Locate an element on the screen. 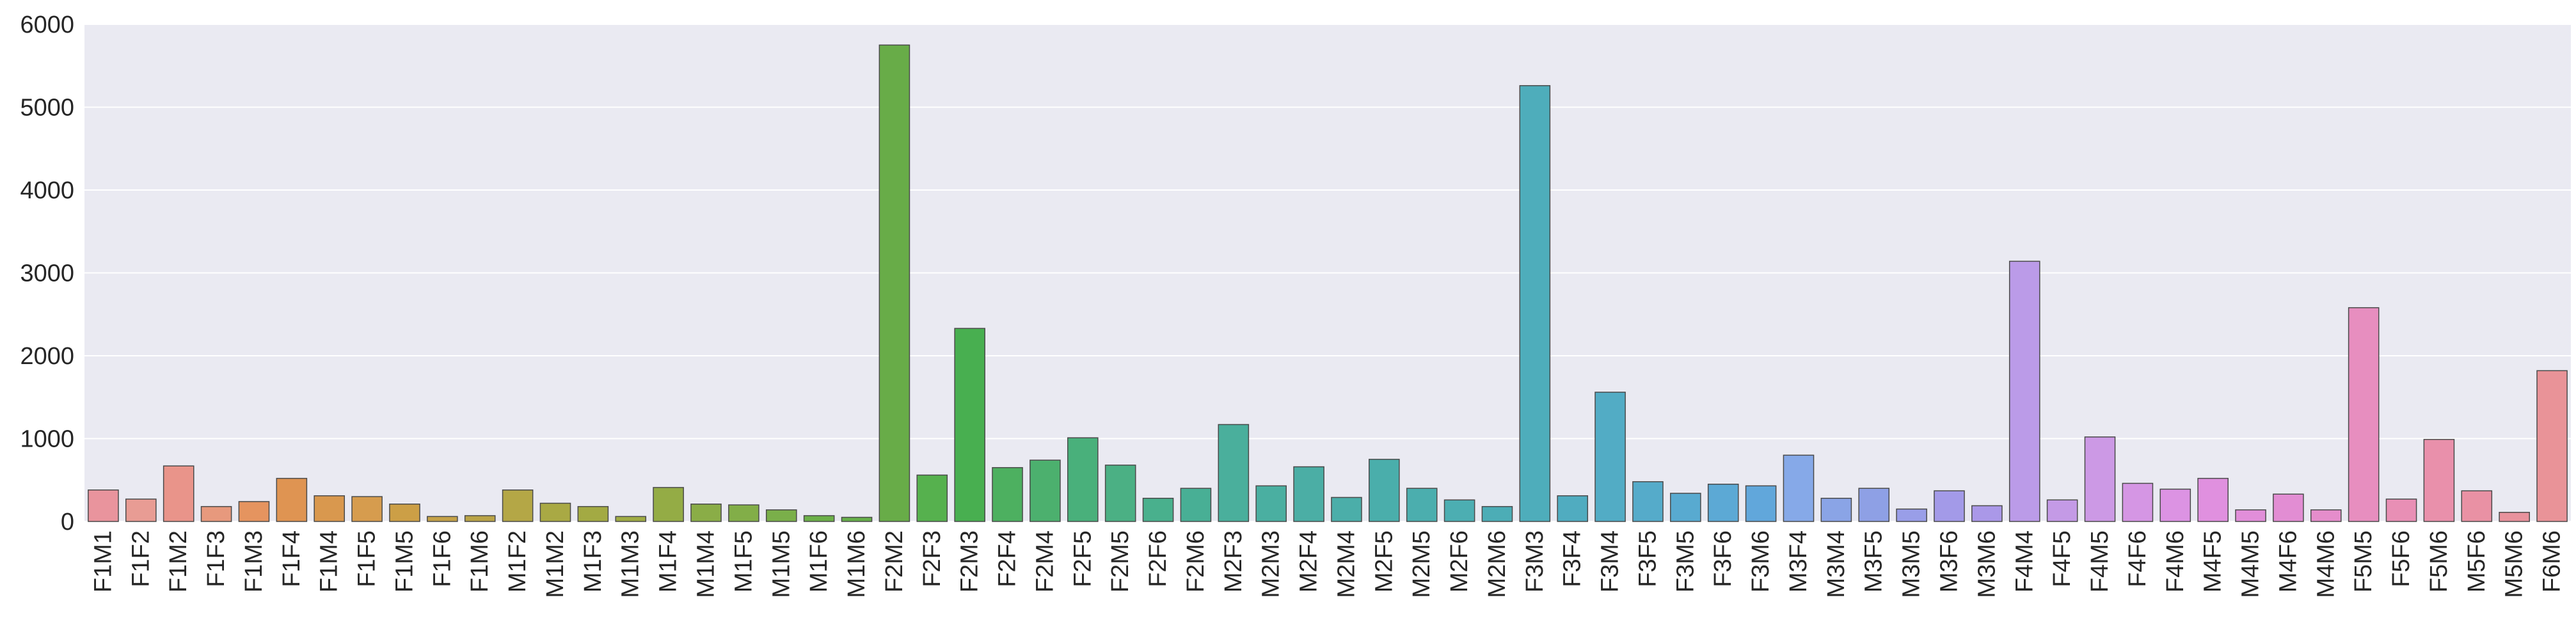 Image resolution: width=2576 pixels, height=620 pixels. x-tick-label: M2M3 is located at coordinates (1271, 564).